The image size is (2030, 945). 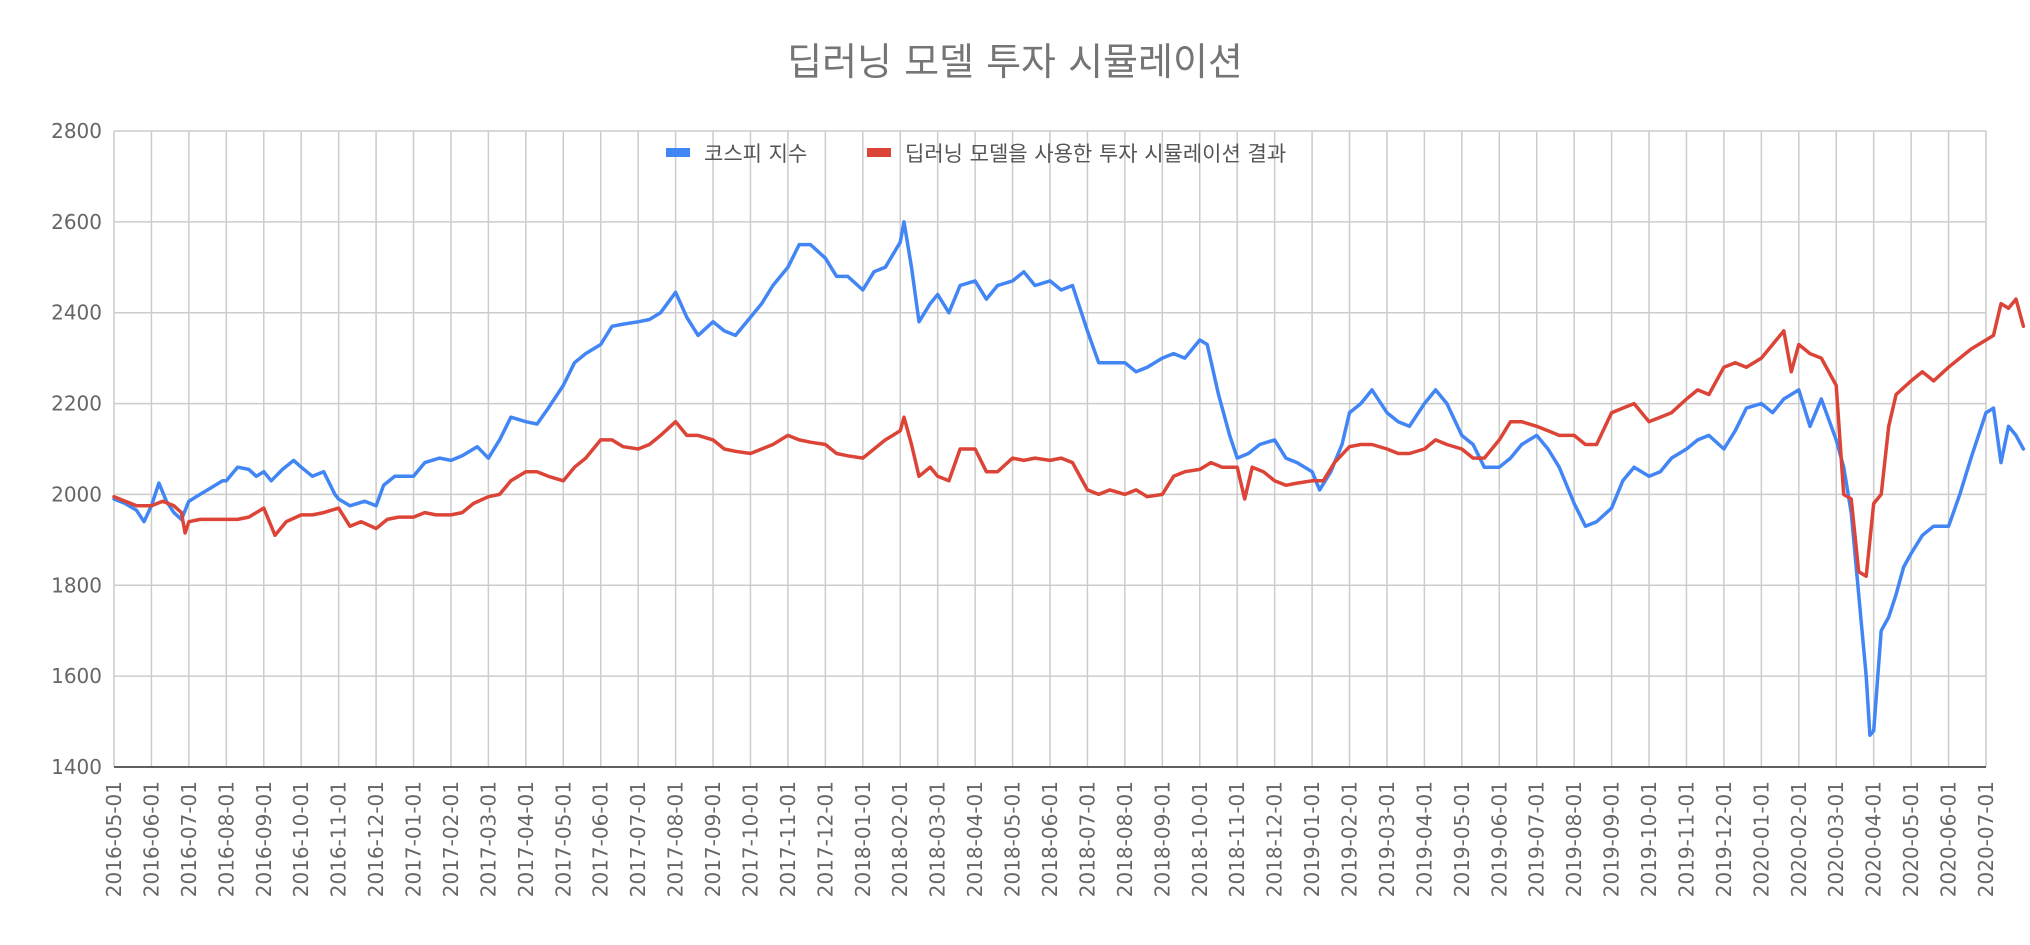 I want to click on x-tick-label: 2017-01-01, so click(x=414, y=839).